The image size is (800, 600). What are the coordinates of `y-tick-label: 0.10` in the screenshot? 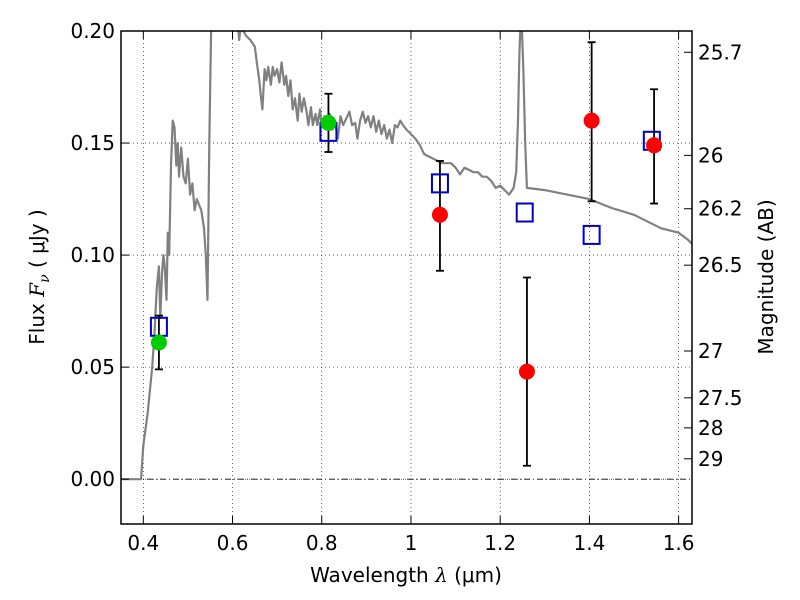 It's located at (92, 255).